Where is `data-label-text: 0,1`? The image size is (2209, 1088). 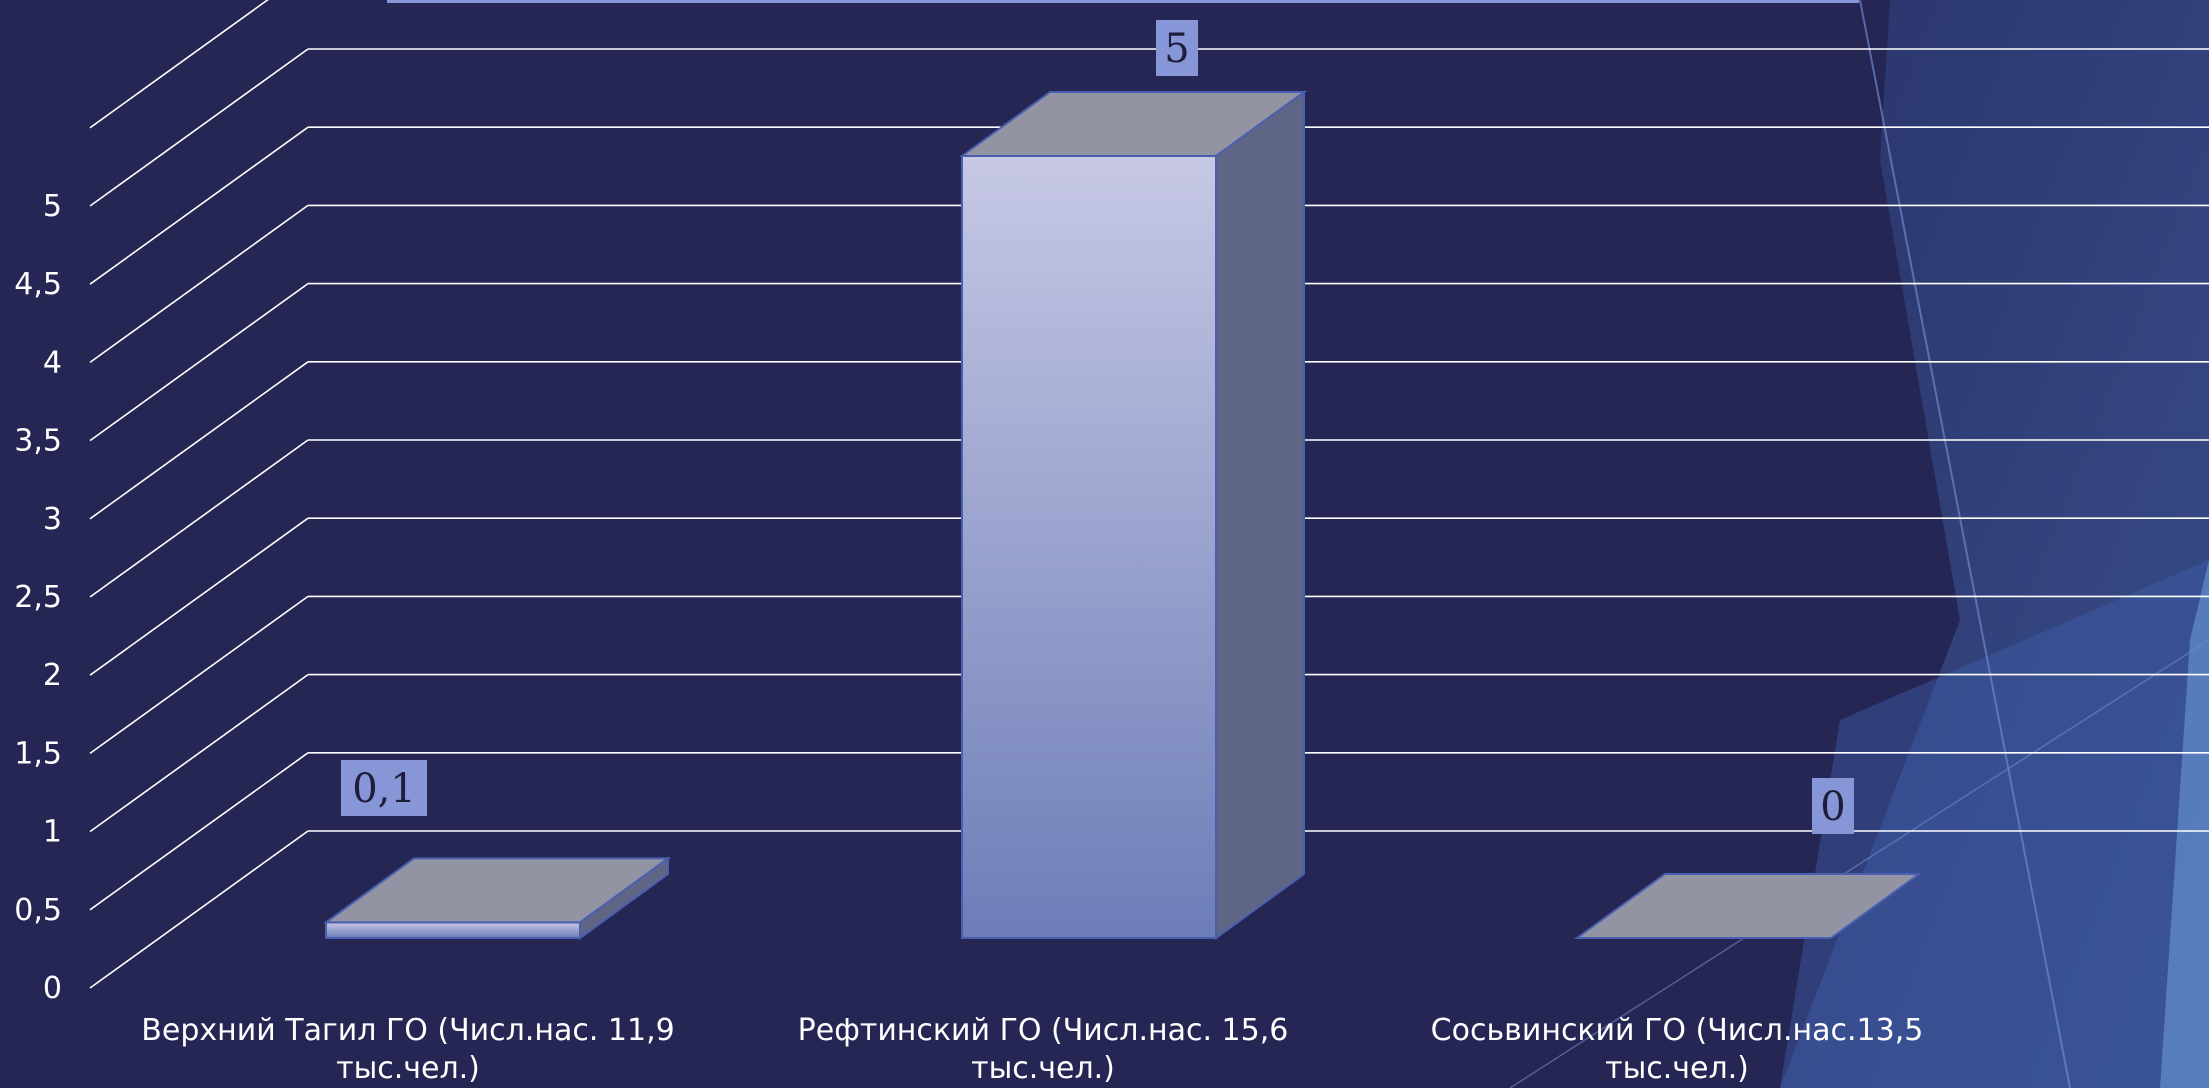
data-label-text: 0,1 is located at coordinates (384, 789).